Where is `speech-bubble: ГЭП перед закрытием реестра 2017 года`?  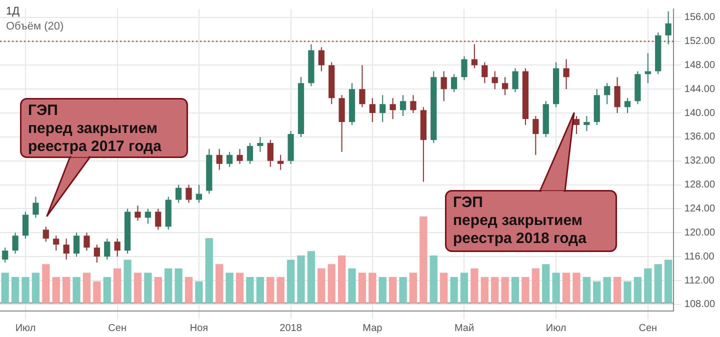 speech-bubble: ГЭП перед закрытием реестра 2017 года is located at coordinates (105, 158).